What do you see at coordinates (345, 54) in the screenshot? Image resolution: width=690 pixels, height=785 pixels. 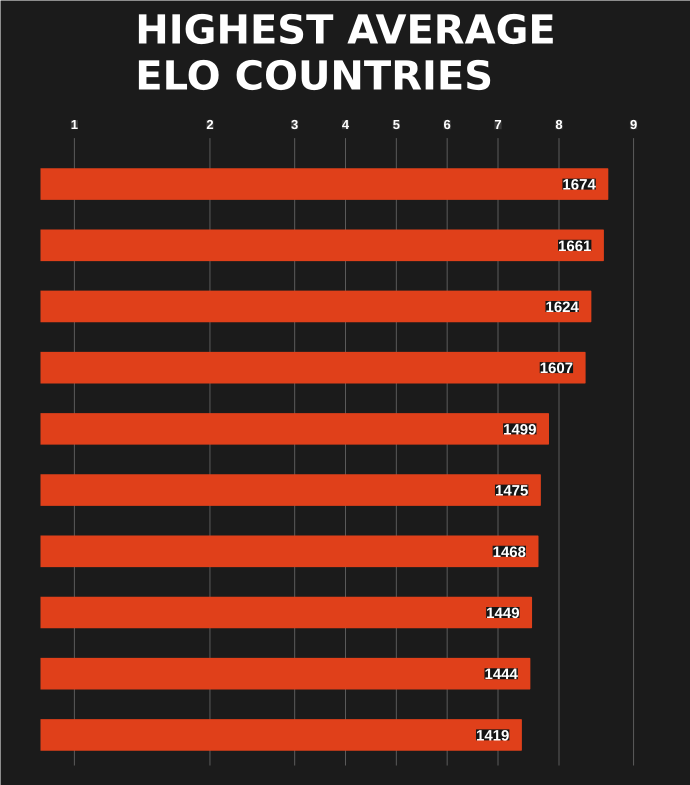 I see `chart-title: HIGHEST AVERAGE ELO COUNTRIES` at bounding box center [345, 54].